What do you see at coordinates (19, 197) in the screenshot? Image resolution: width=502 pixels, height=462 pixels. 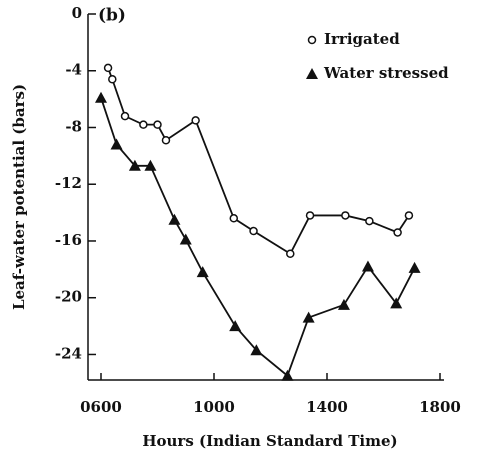 I see `y-axis-label: Leaf-water potential (bars)` at bounding box center [19, 197].